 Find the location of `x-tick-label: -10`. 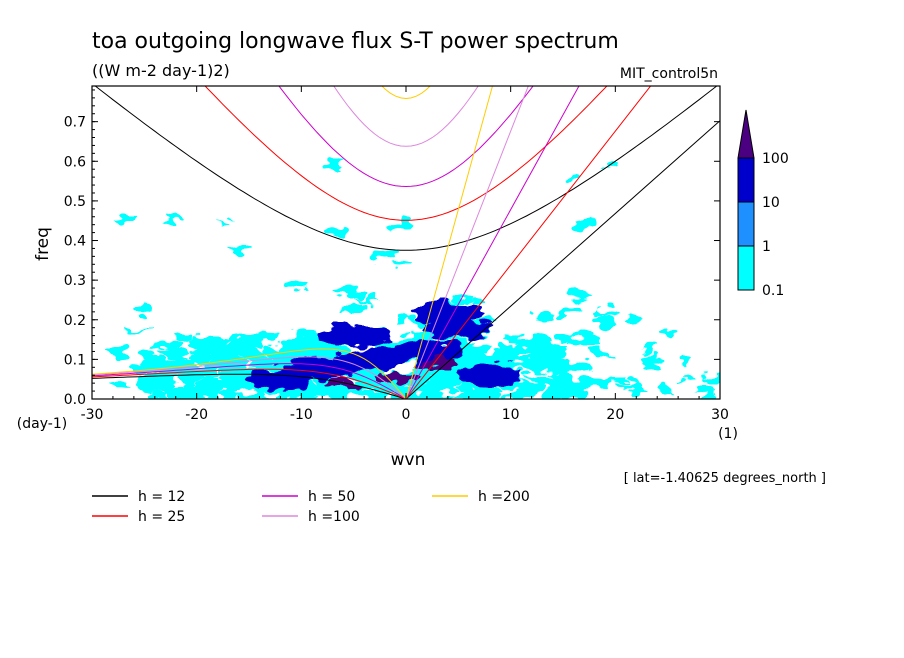

x-tick-label: -10 is located at coordinates (301, 415).